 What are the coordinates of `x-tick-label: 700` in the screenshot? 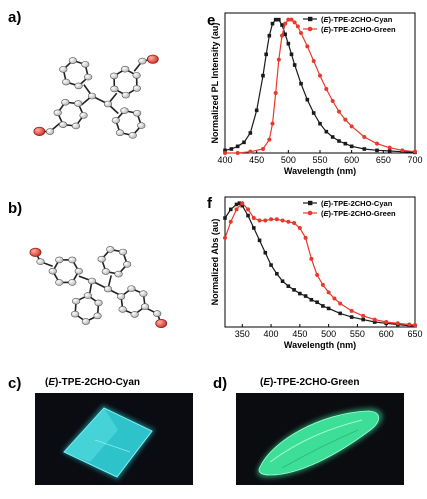 It's located at (414, 160).